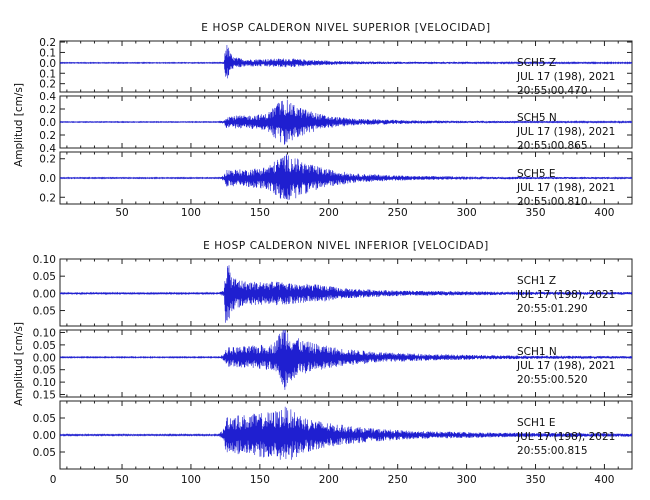 The height and width of the screenshot is (500, 650). What do you see at coordinates (552, 91) in the screenshot?
I see `trace-annotation-line-3: 20:55:00.470` at bounding box center [552, 91].